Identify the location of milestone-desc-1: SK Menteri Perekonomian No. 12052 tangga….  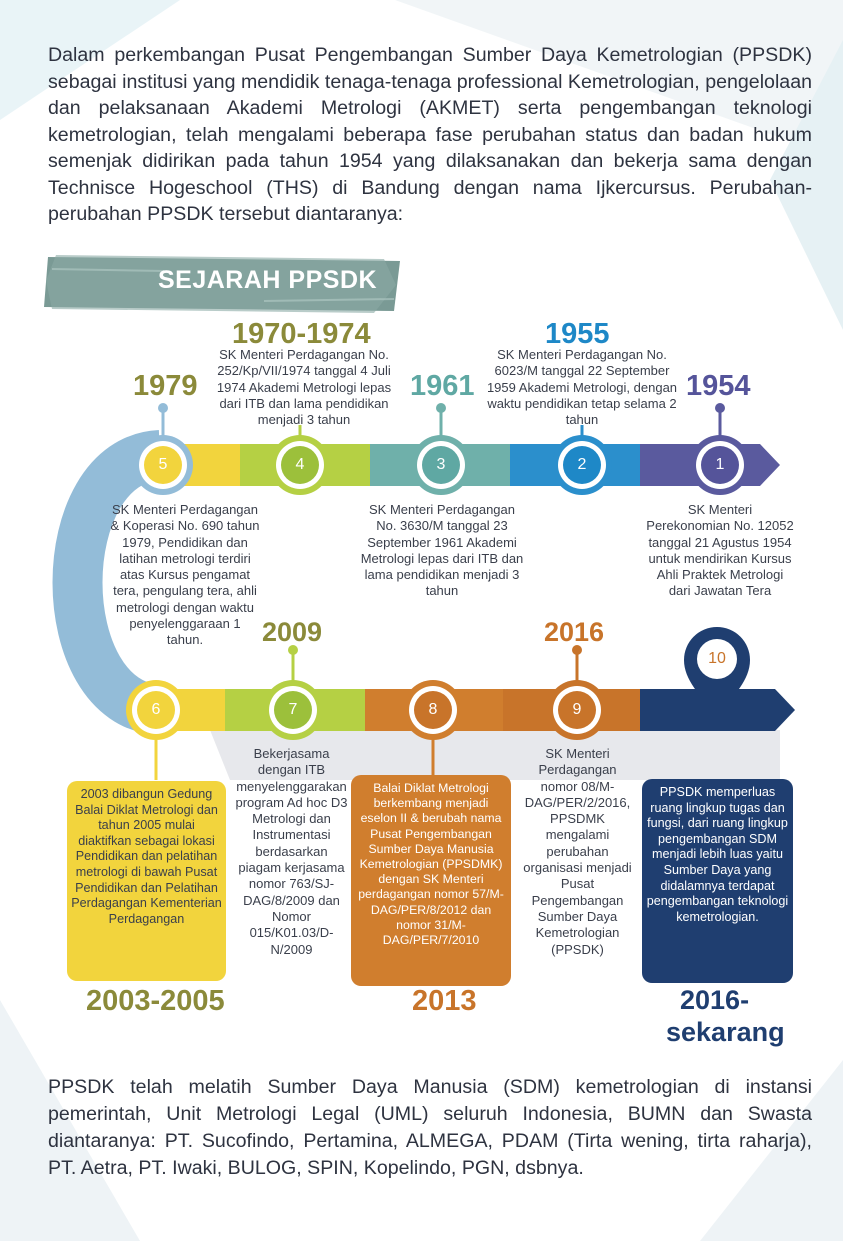
(720, 550).